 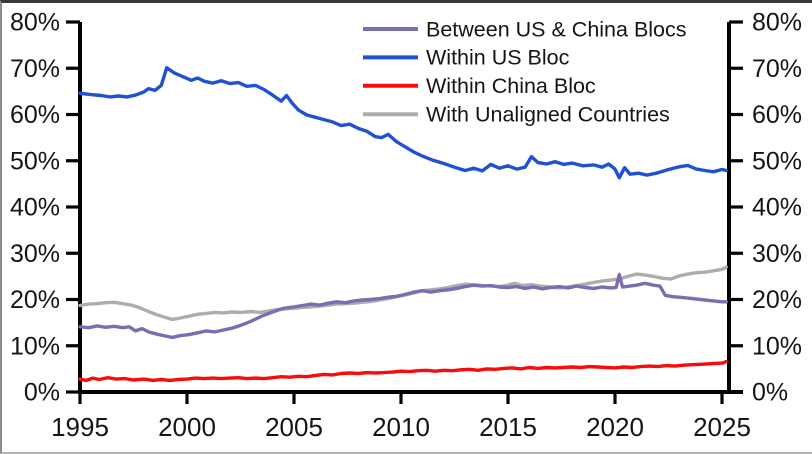 What do you see at coordinates (770, 393) in the screenshot?
I see `y-axis-tick-label-right: 0%` at bounding box center [770, 393].